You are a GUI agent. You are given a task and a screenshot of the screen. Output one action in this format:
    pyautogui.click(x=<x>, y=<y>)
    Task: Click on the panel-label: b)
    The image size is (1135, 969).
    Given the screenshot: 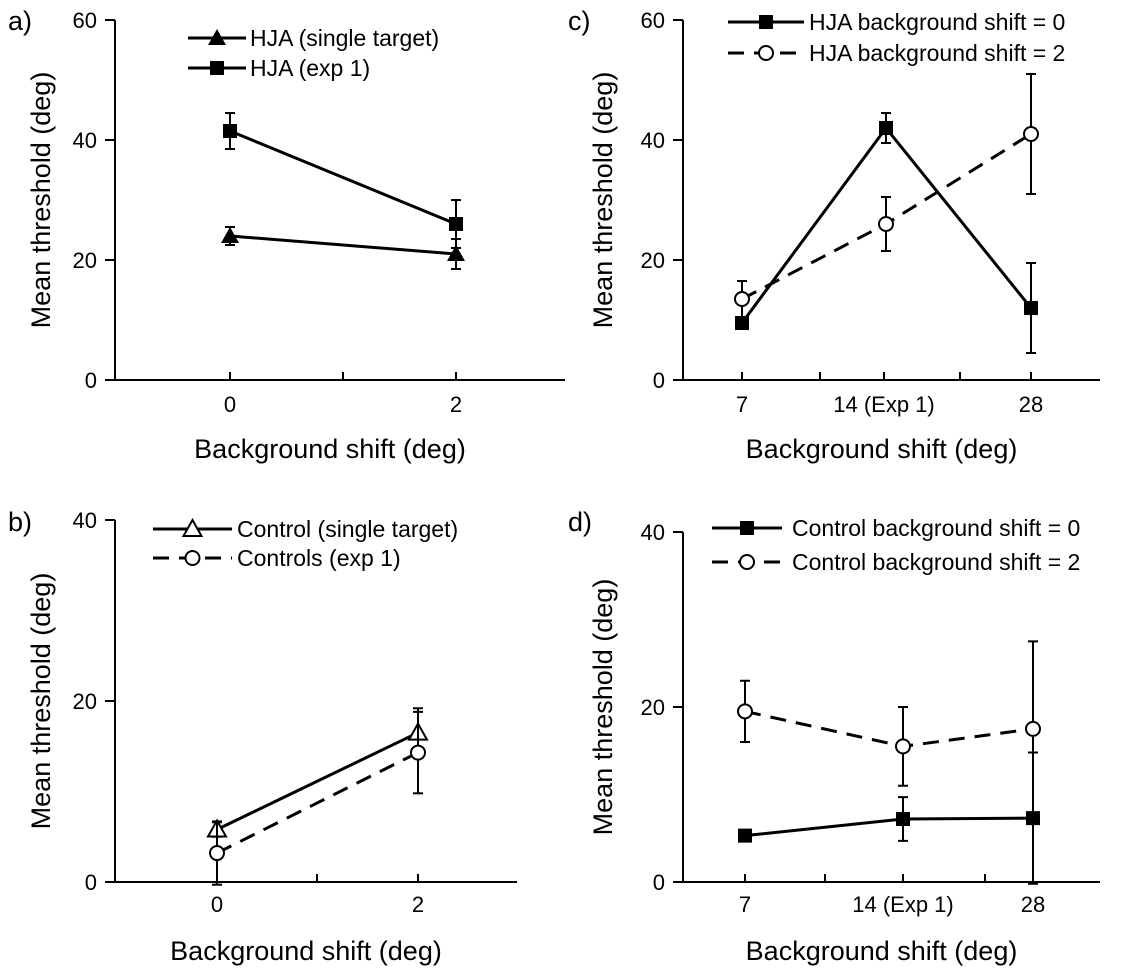 What is the action you would take?
    pyautogui.click(x=20, y=522)
    